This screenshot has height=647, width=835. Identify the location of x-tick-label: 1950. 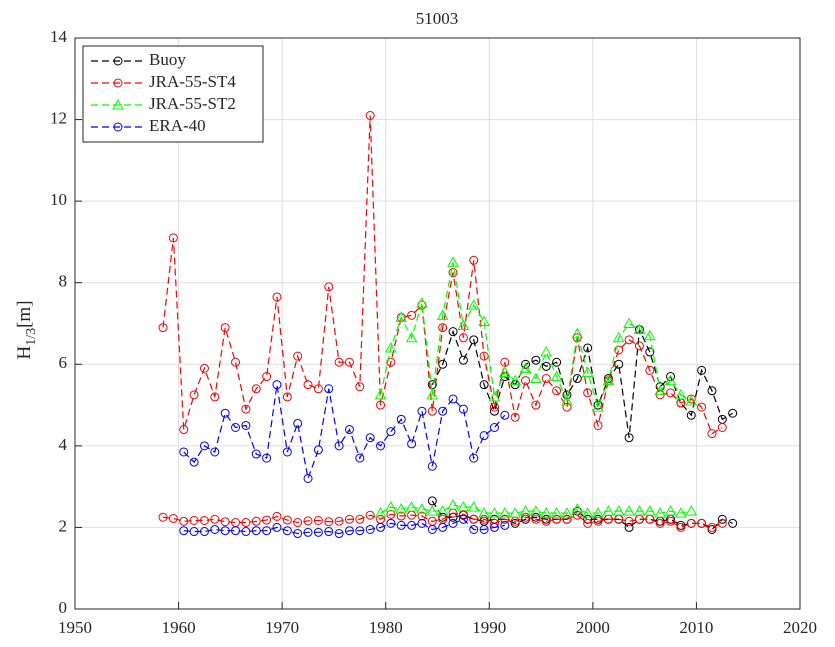
(75, 627).